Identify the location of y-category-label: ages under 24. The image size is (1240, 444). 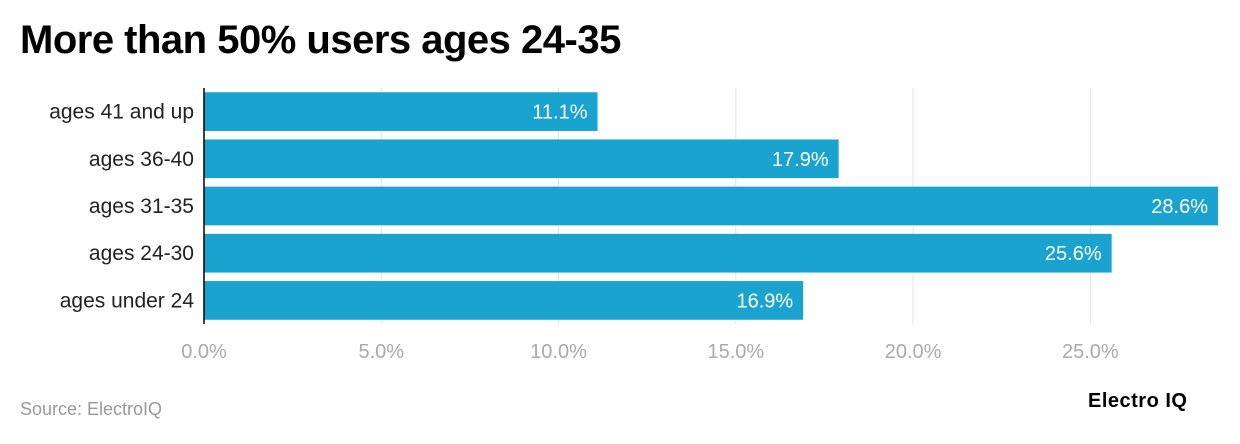
(127, 300).